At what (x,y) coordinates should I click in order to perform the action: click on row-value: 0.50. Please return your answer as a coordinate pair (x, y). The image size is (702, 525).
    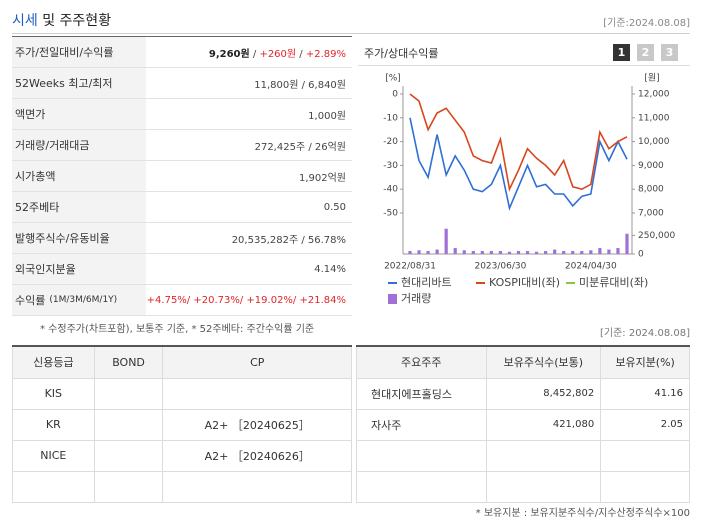
    Looking at the image, I should click on (249, 207).